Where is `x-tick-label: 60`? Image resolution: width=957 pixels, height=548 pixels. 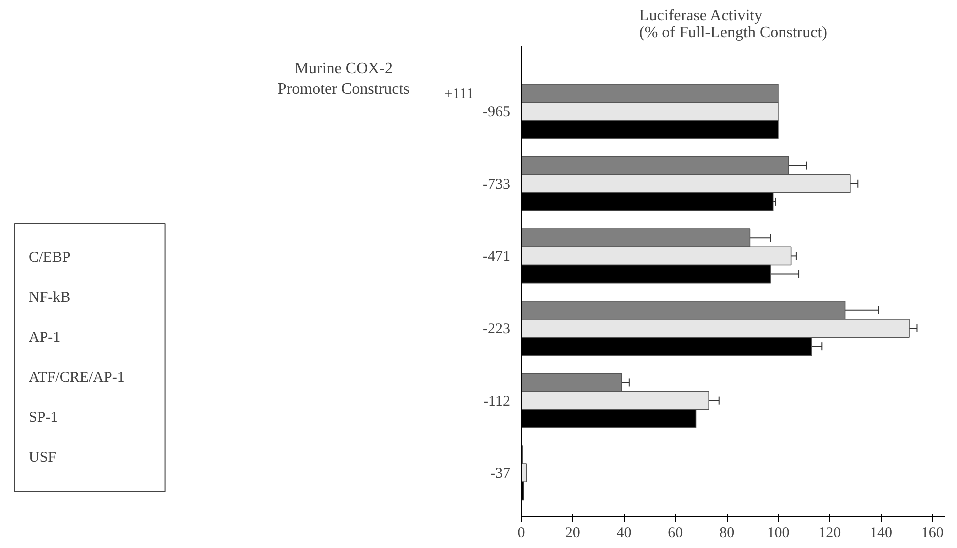
x-tick-label: 60 is located at coordinates (676, 534).